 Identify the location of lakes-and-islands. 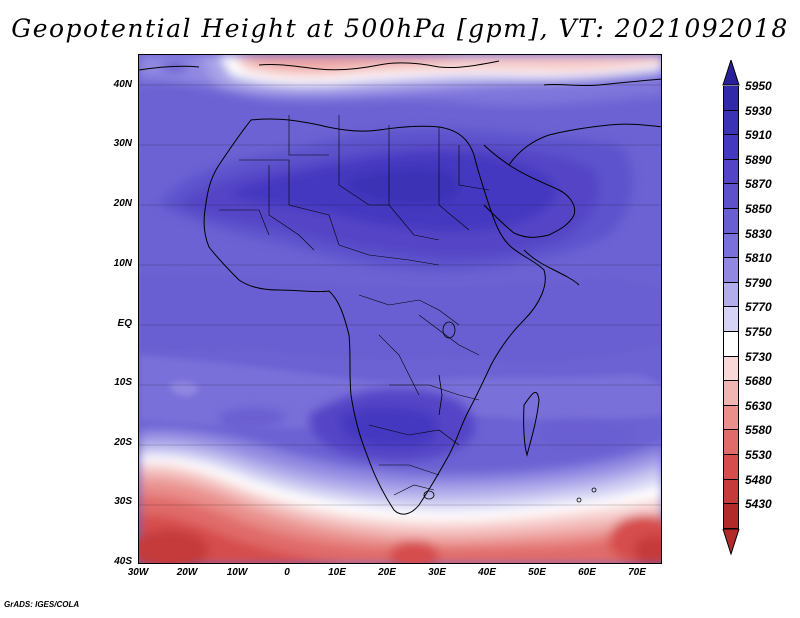
(510, 412).